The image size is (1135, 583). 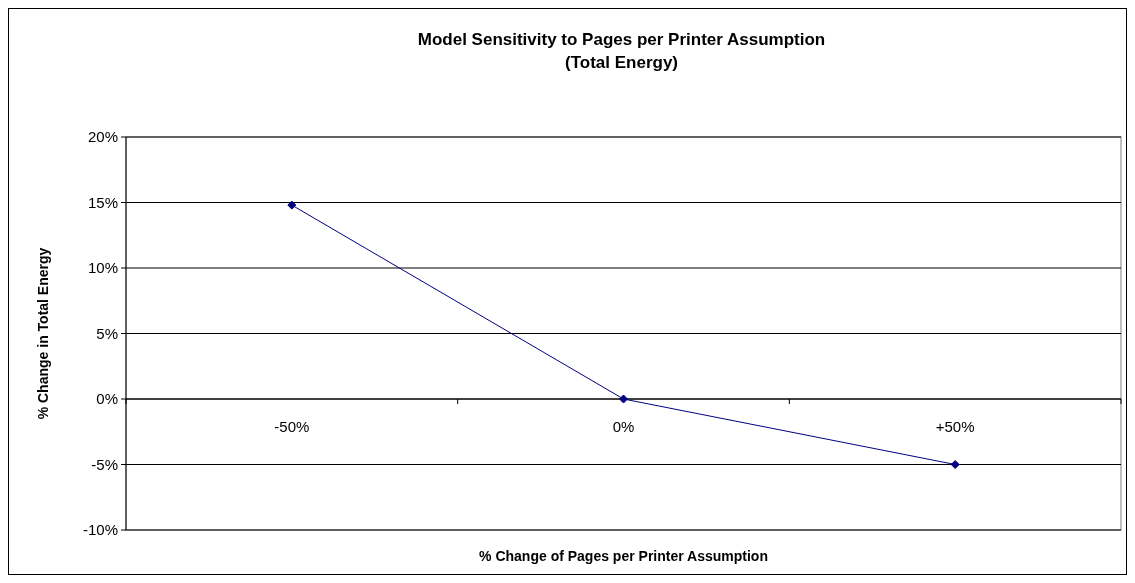 I want to click on y-tick-label: 15%, so click(x=102, y=202).